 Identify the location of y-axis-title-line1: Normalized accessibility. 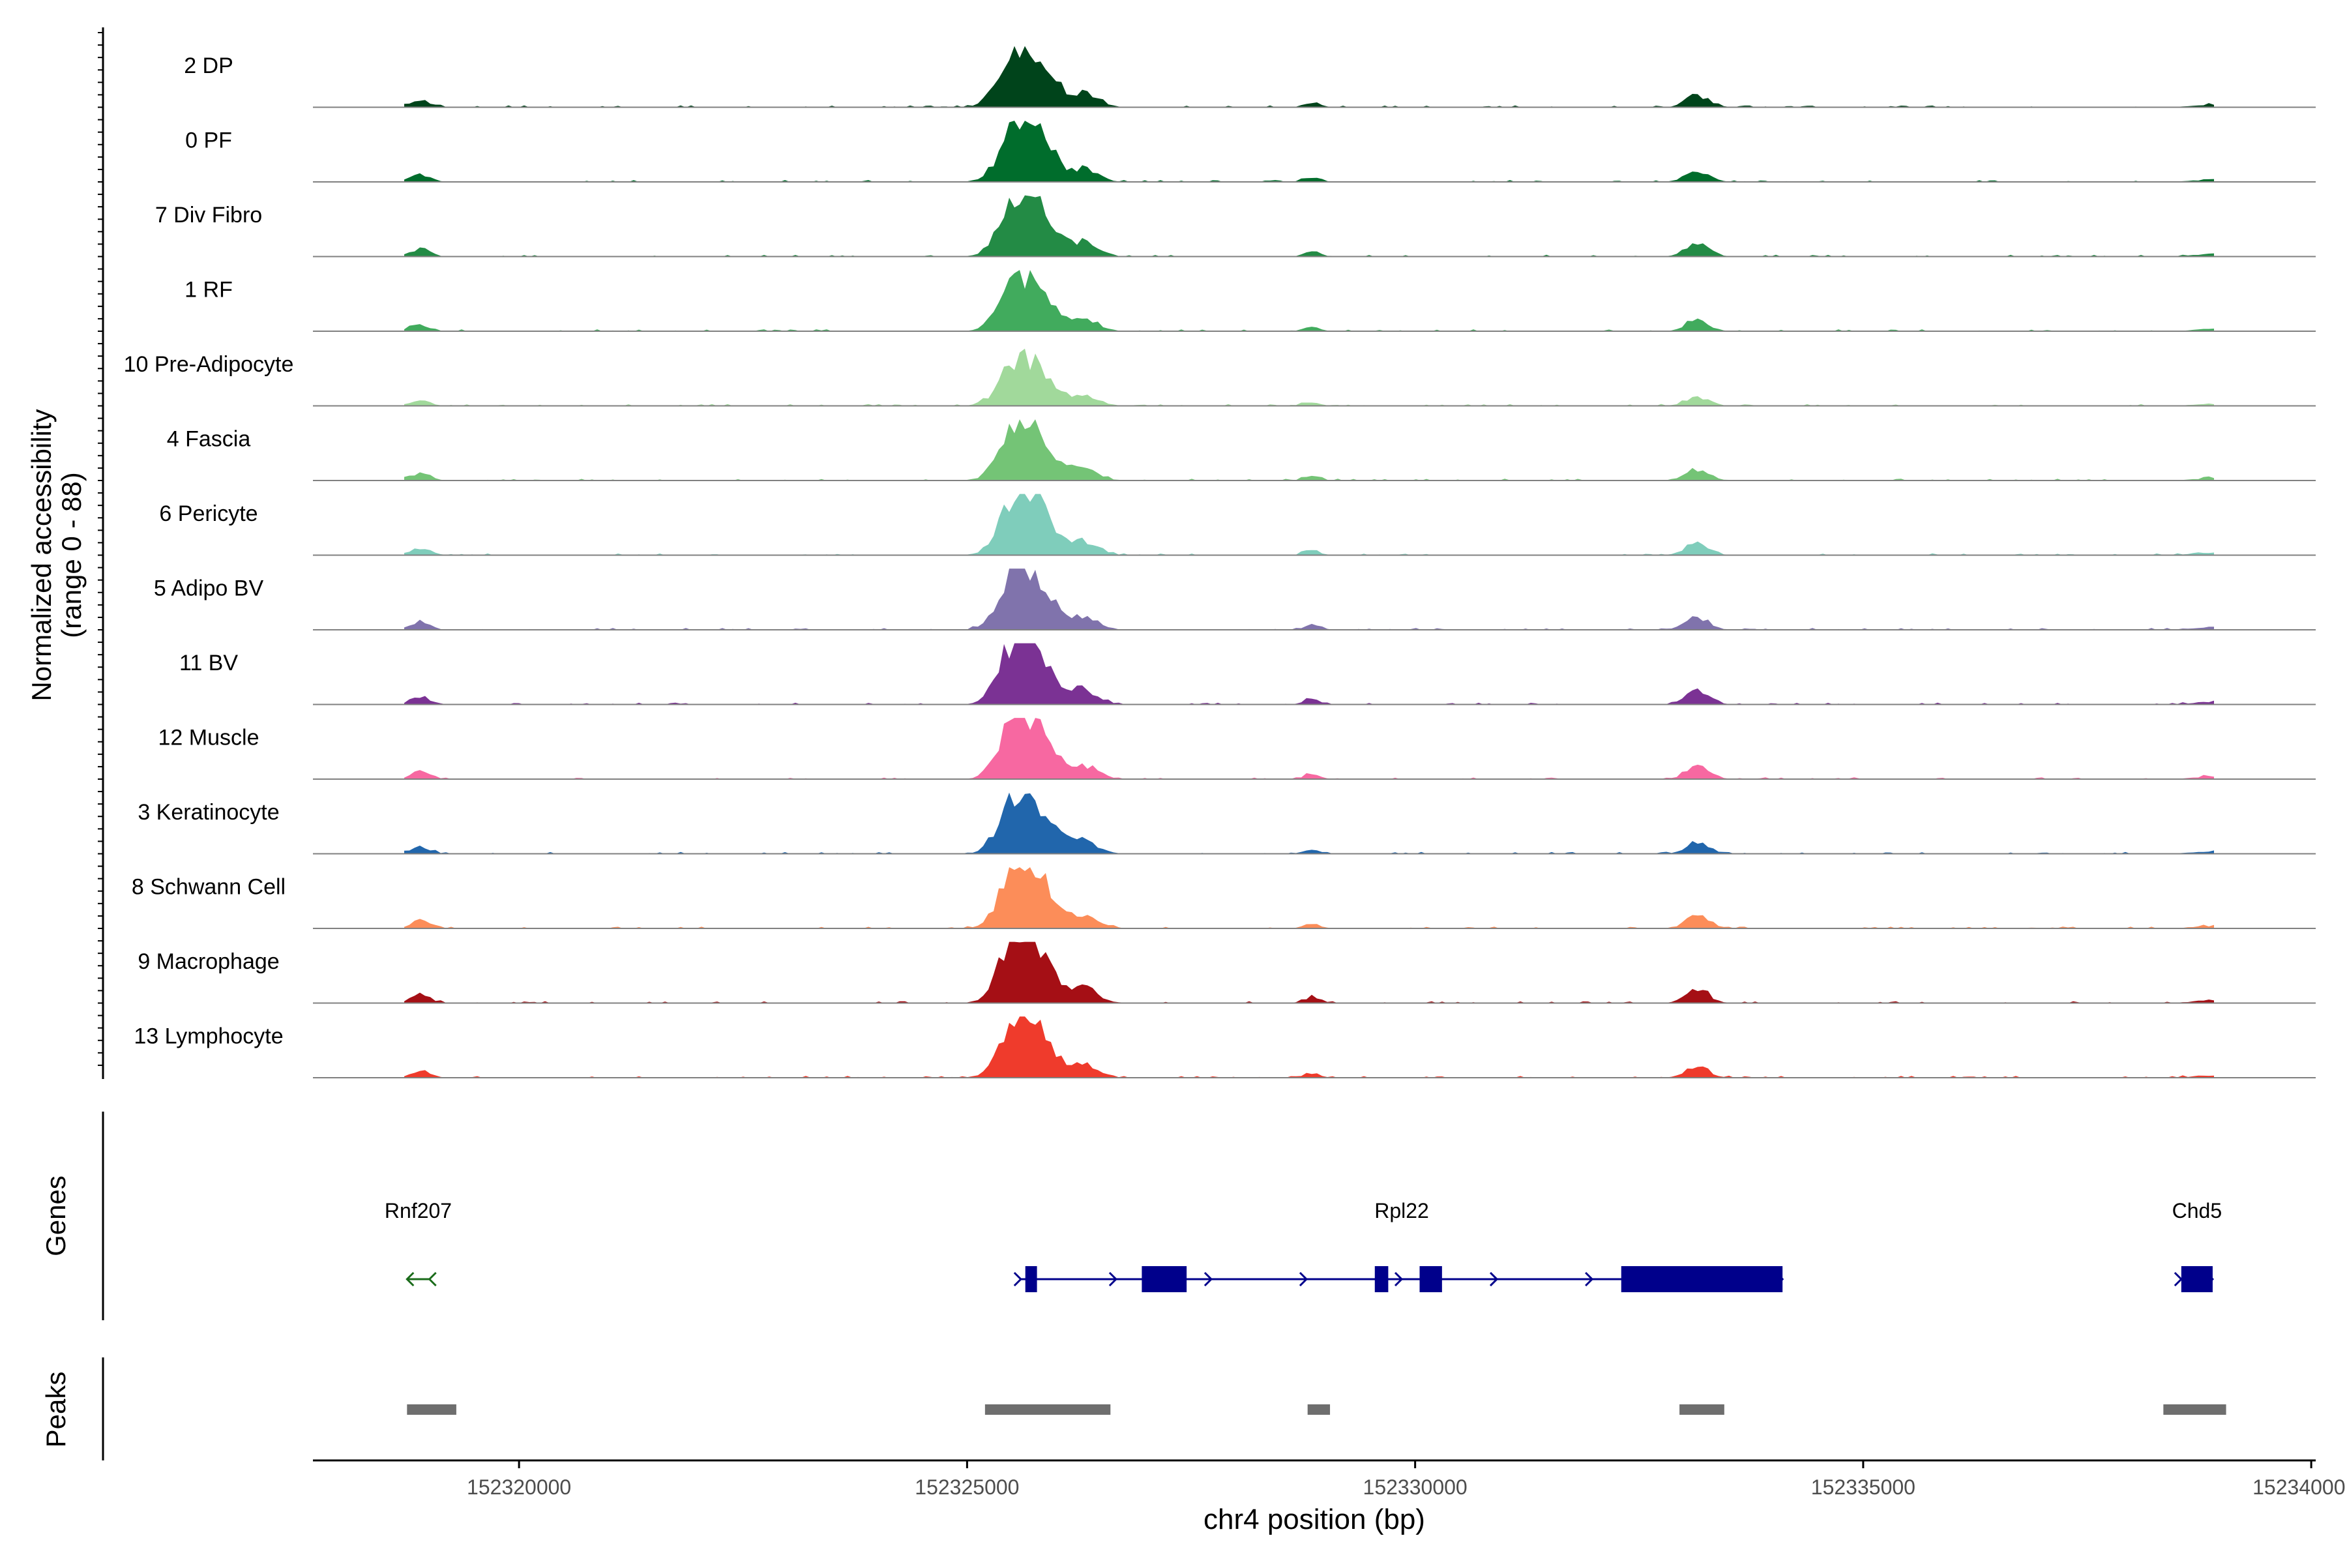
(41, 555).